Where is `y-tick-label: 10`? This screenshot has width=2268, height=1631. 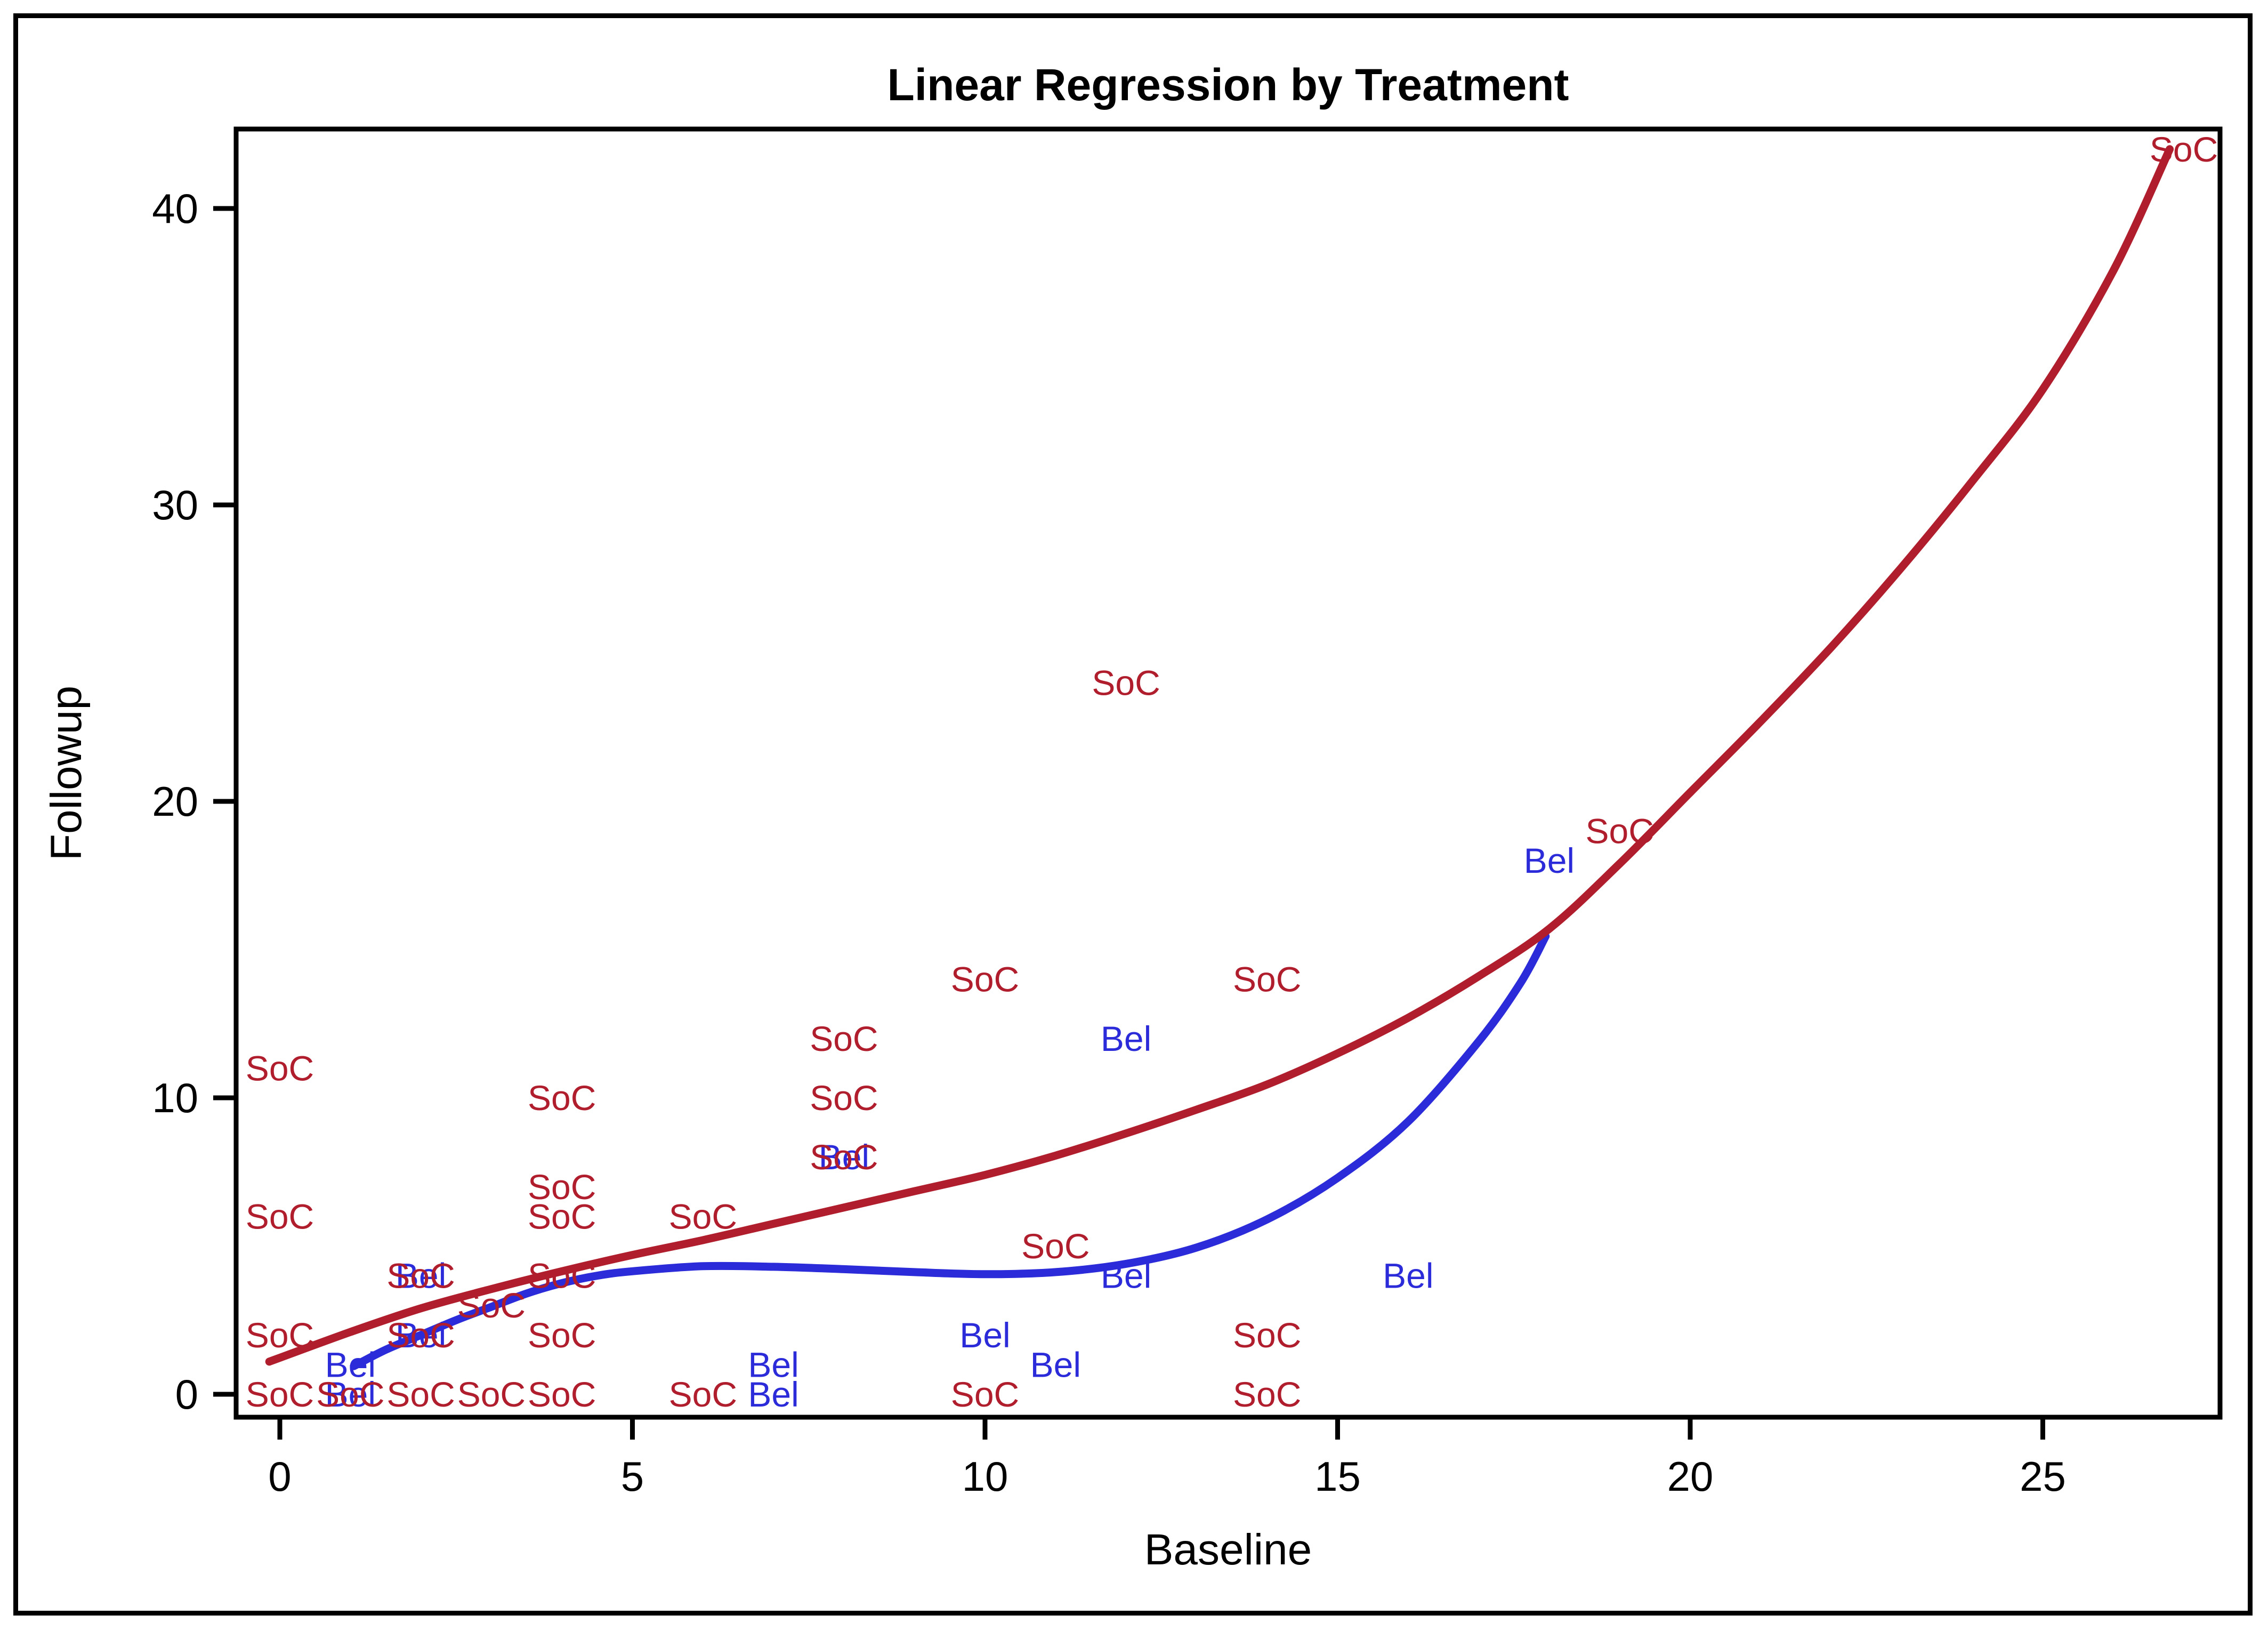 y-tick-label: 10 is located at coordinates (175, 1097).